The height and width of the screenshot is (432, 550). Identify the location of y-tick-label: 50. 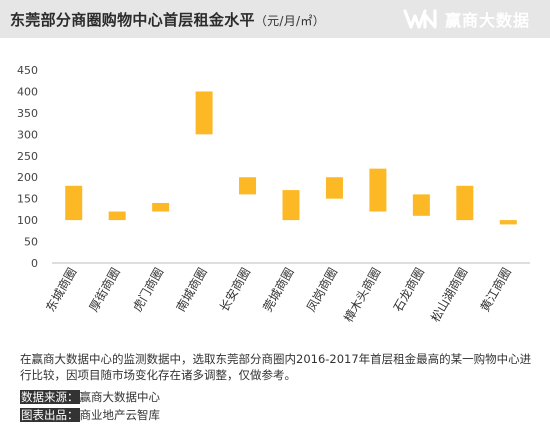
(31, 242).